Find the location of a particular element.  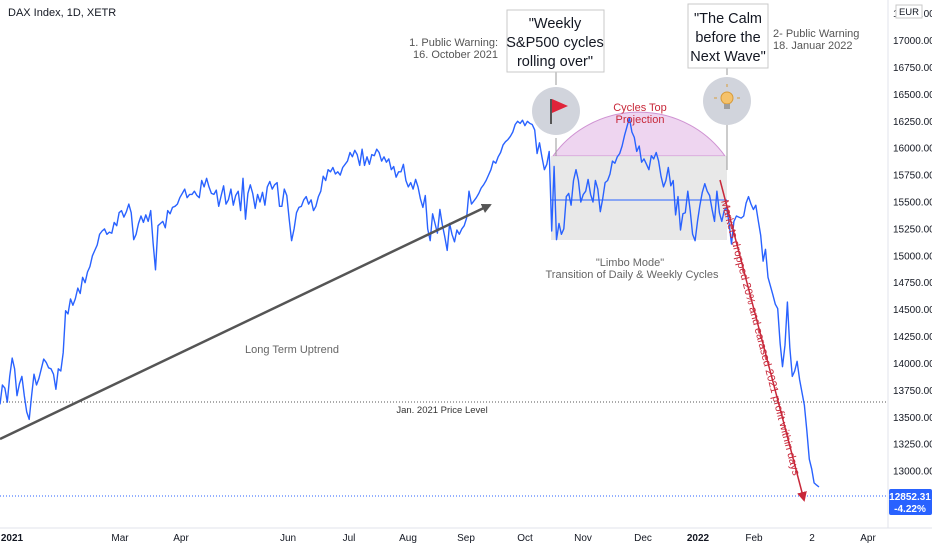

price-tick-label: 15000.00 is located at coordinates (912, 256).